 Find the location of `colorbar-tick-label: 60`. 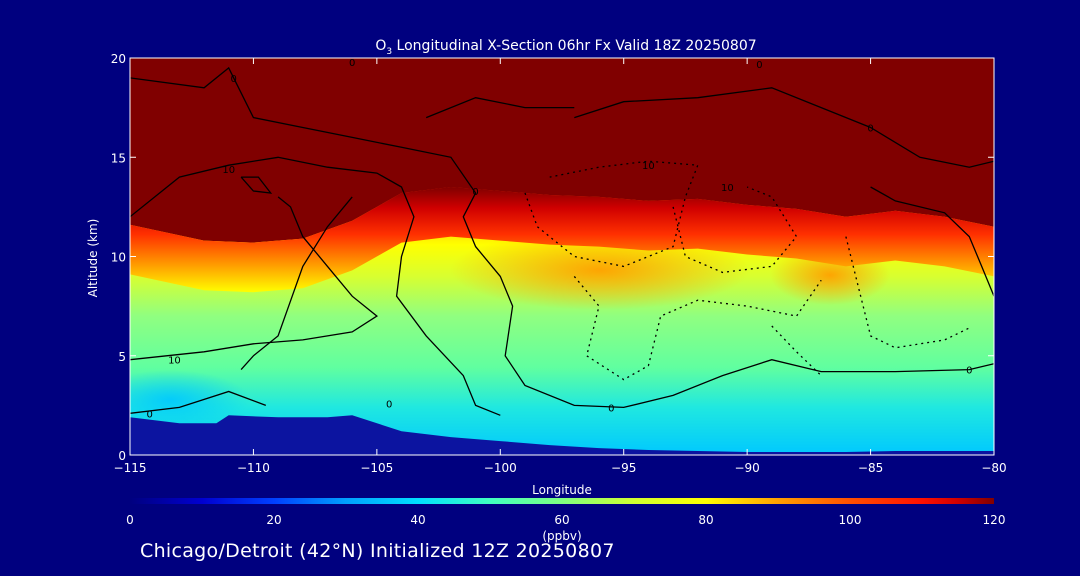

colorbar-tick-label: 60 is located at coordinates (561, 520).